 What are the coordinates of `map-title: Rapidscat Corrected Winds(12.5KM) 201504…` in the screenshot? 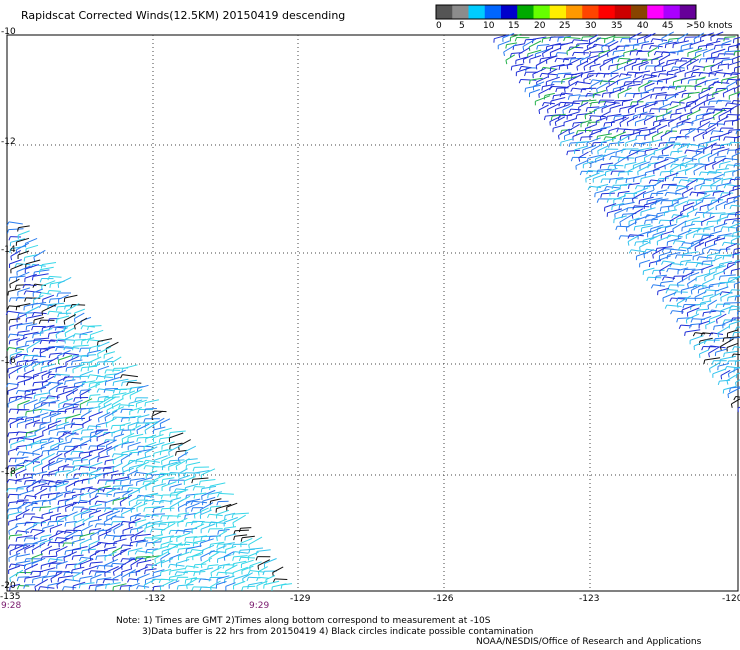 It's located at (183, 15).